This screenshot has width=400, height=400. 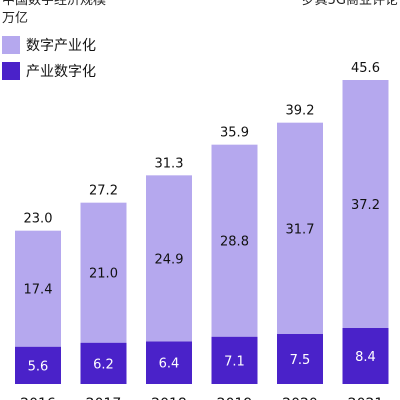 What do you see at coordinates (235, 398) in the screenshot?
I see `x-tick-label-2019: 2019` at bounding box center [235, 398].